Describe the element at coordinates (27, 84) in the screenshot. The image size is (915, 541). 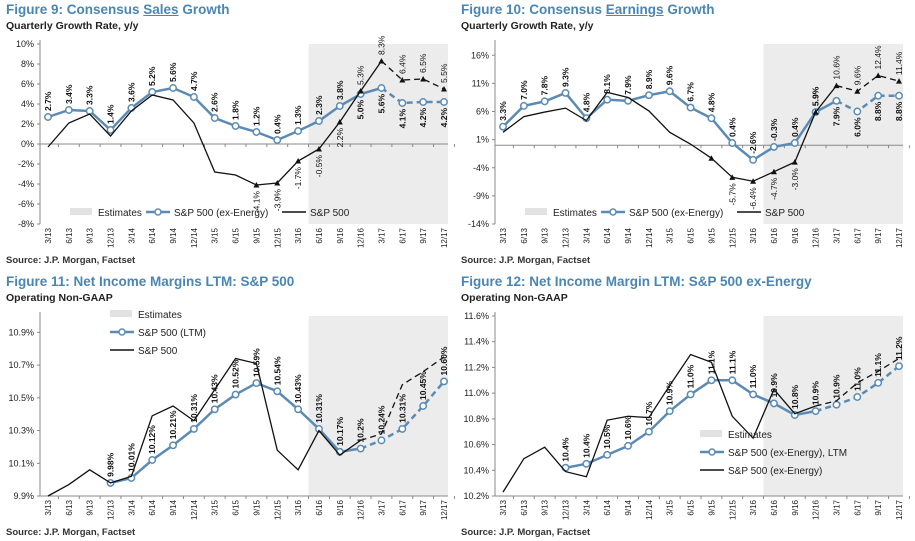
I see `y-tick-label: 6%` at that location.